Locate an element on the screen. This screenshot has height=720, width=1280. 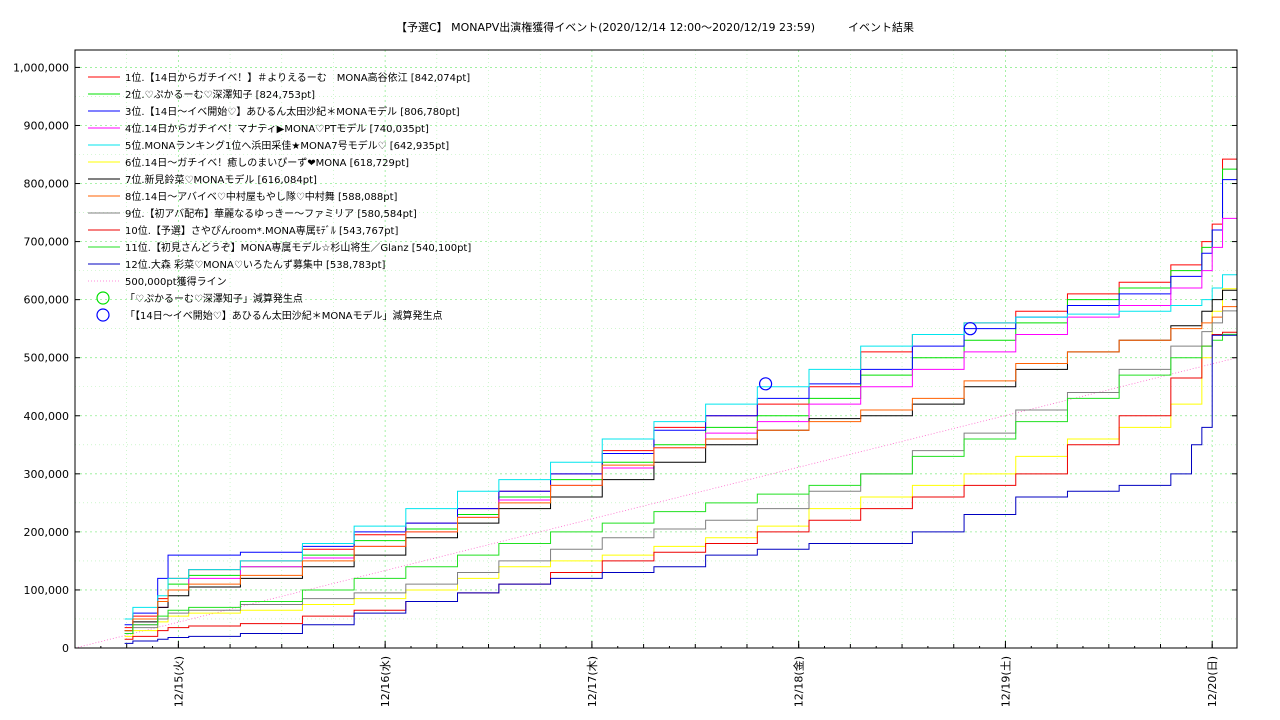
legend-label: 「♡ぷかるーむ♡深澤知子」減算発生点 is located at coordinates (214, 298).